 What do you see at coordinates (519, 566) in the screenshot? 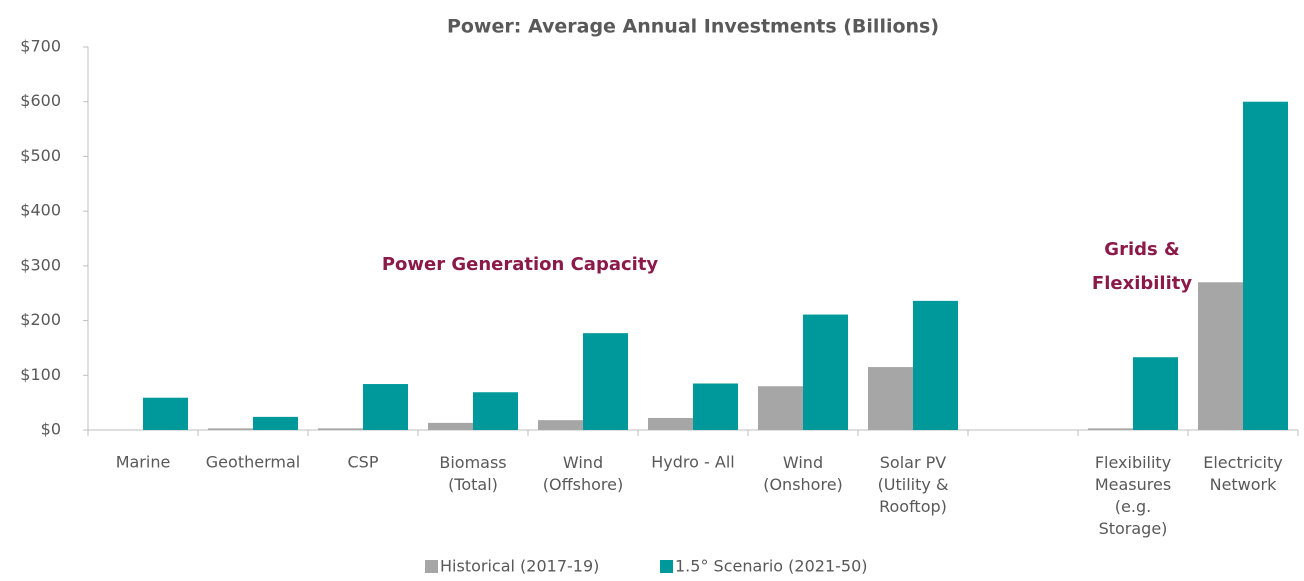
I see `legend-label: Historical (2017-19)` at bounding box center [519, 566].